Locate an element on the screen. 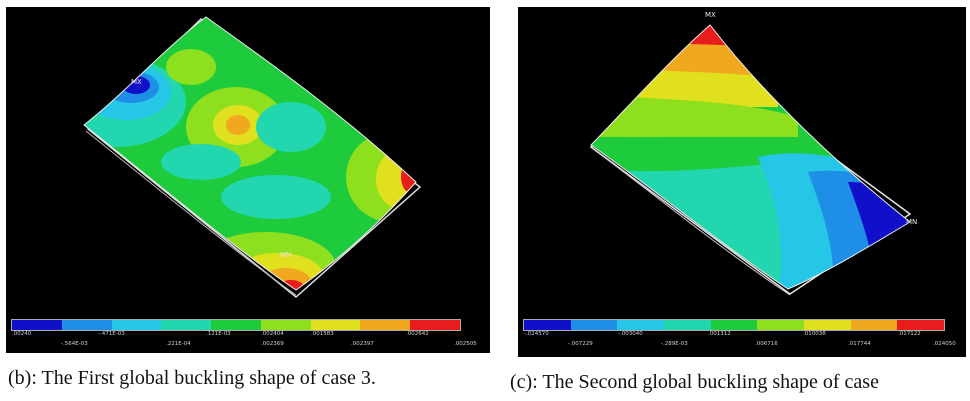  tick-label: .017744 is located at coordinates (859, 344).